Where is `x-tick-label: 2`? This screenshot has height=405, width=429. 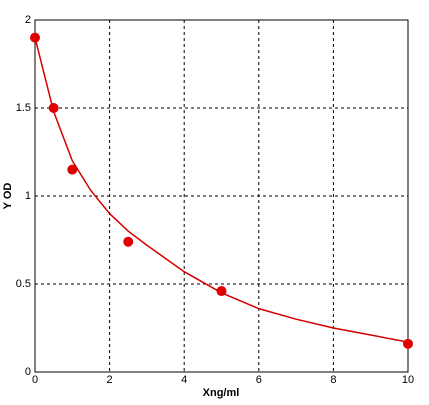
x-tick-label: 2 is located at coordinates (110, 380).